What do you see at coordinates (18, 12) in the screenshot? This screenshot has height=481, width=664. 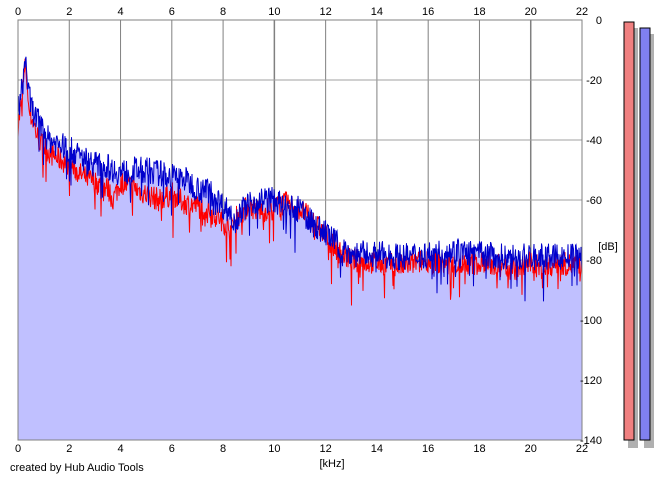 I see `x-tick-label-top: 0` at bounding box center [18, 12].